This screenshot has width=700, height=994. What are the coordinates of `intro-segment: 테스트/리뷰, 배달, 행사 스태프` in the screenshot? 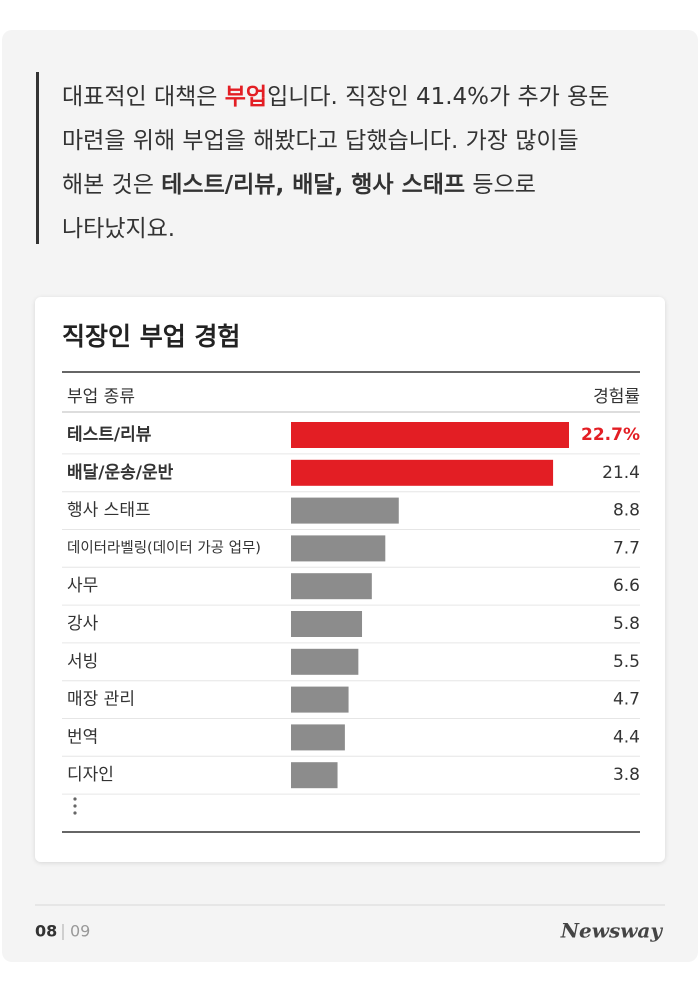 It's located at (313, 185).